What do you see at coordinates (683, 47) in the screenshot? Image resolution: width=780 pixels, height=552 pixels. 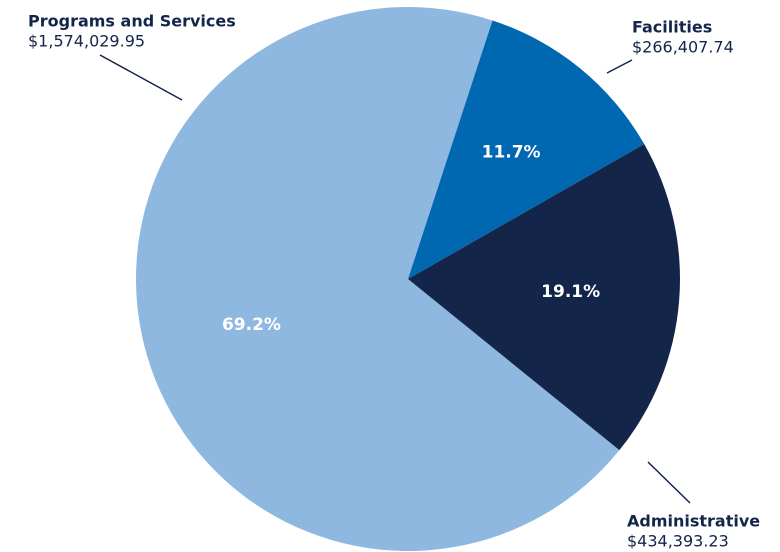 I see `value-label: $266,407.74` at bounding box center [683, 47].